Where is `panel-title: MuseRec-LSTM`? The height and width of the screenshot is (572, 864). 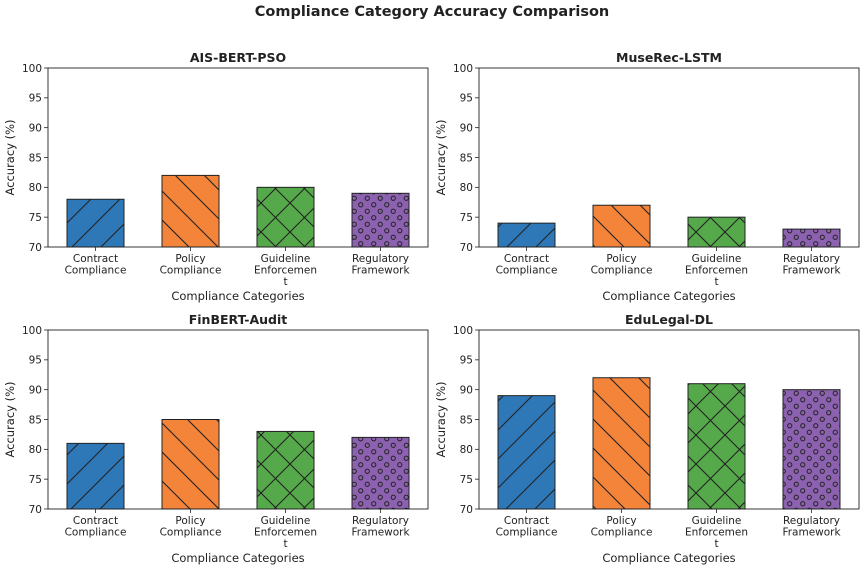 panel-title: MuseRec-LSTM is located at coordinates (669, 57).